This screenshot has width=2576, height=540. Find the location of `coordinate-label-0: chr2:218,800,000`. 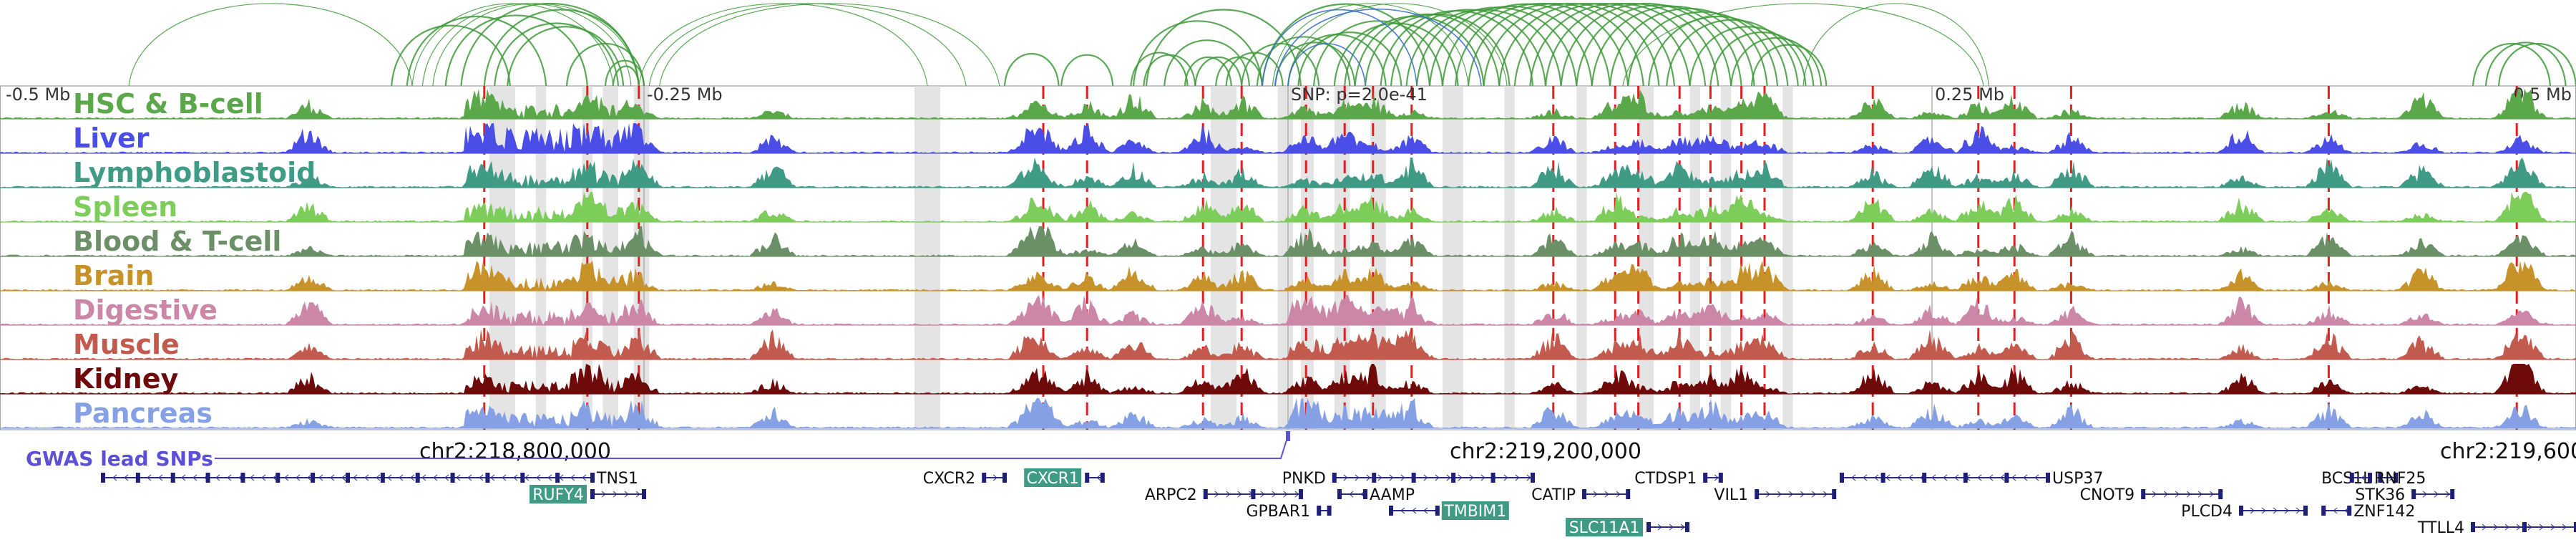

coordinate-label-0: chr2:218,800,000 is located at coordinates (515, 451).